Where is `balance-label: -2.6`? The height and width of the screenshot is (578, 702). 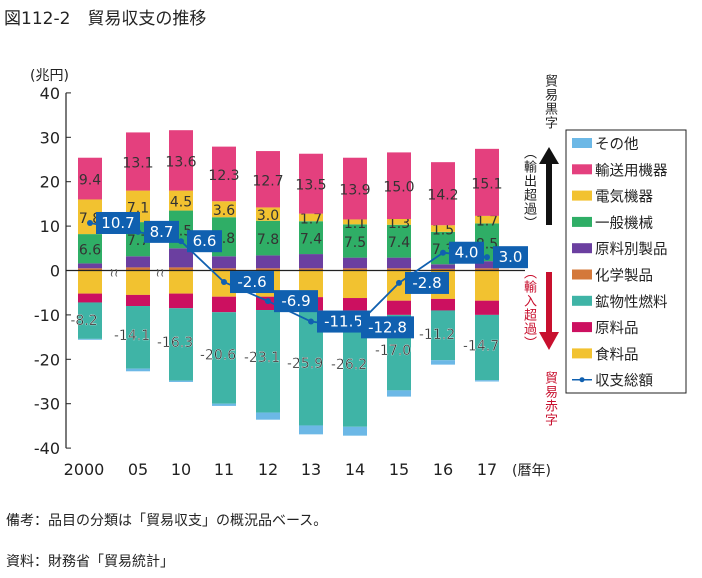 balance-label: -2.6 is located at coordinates (251, 282).